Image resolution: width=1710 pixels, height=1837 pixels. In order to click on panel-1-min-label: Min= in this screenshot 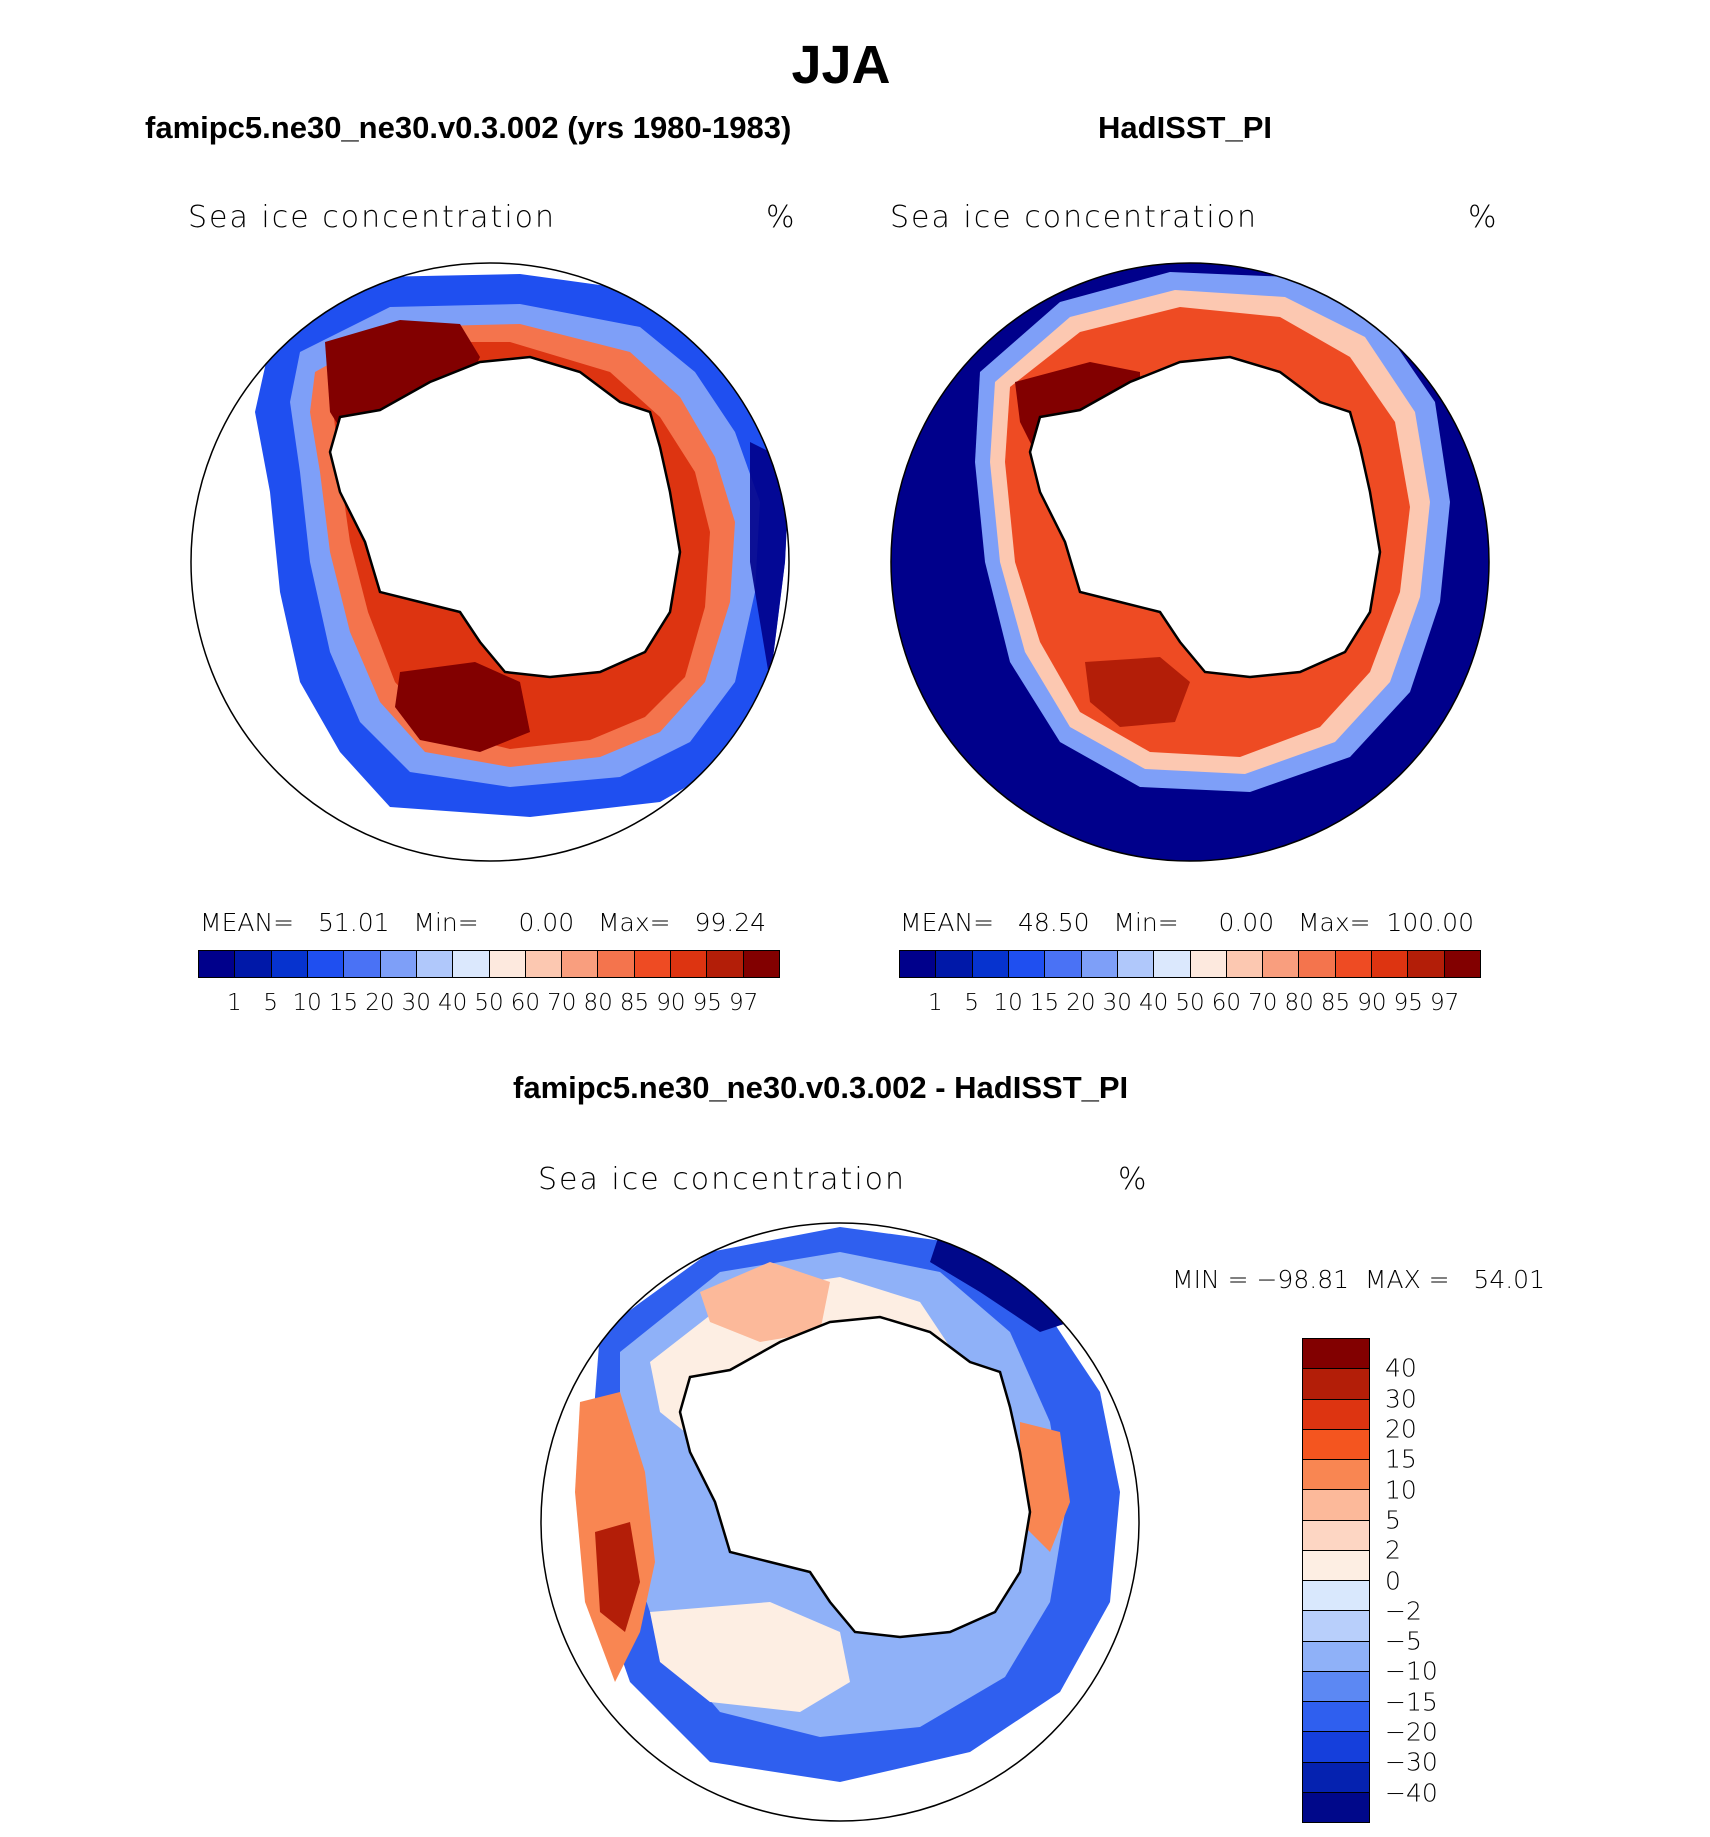, I will do `click(446, 922)`.